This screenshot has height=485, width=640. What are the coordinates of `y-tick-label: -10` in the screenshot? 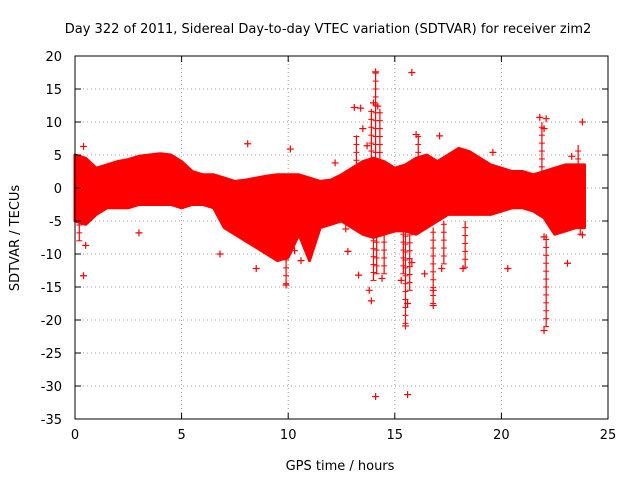 It's located at (51, 255).